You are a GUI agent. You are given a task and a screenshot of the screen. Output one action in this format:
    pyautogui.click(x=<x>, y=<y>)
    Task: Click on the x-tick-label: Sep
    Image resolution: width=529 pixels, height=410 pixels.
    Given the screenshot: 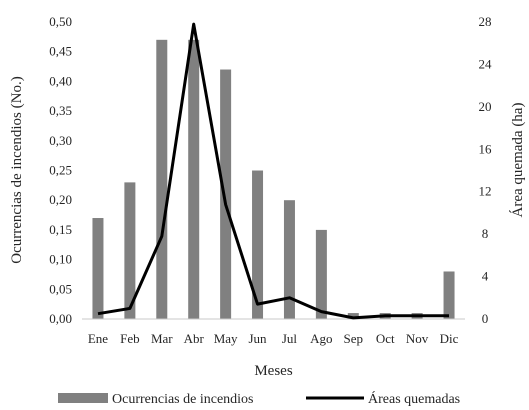 What is the action you would take?
    pyautogui.click(x=354, y=338)
    